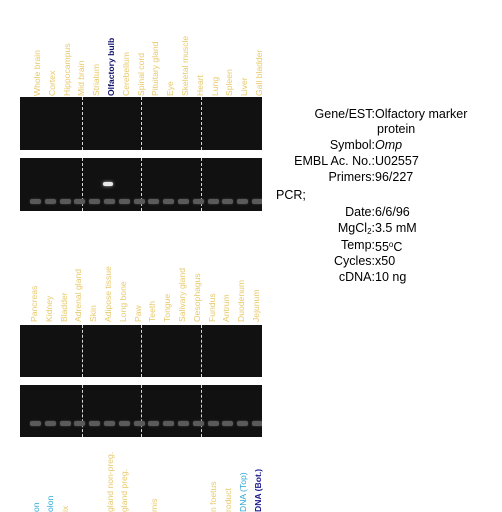  I want to click on cycles-value: x50, so click(385, 261).